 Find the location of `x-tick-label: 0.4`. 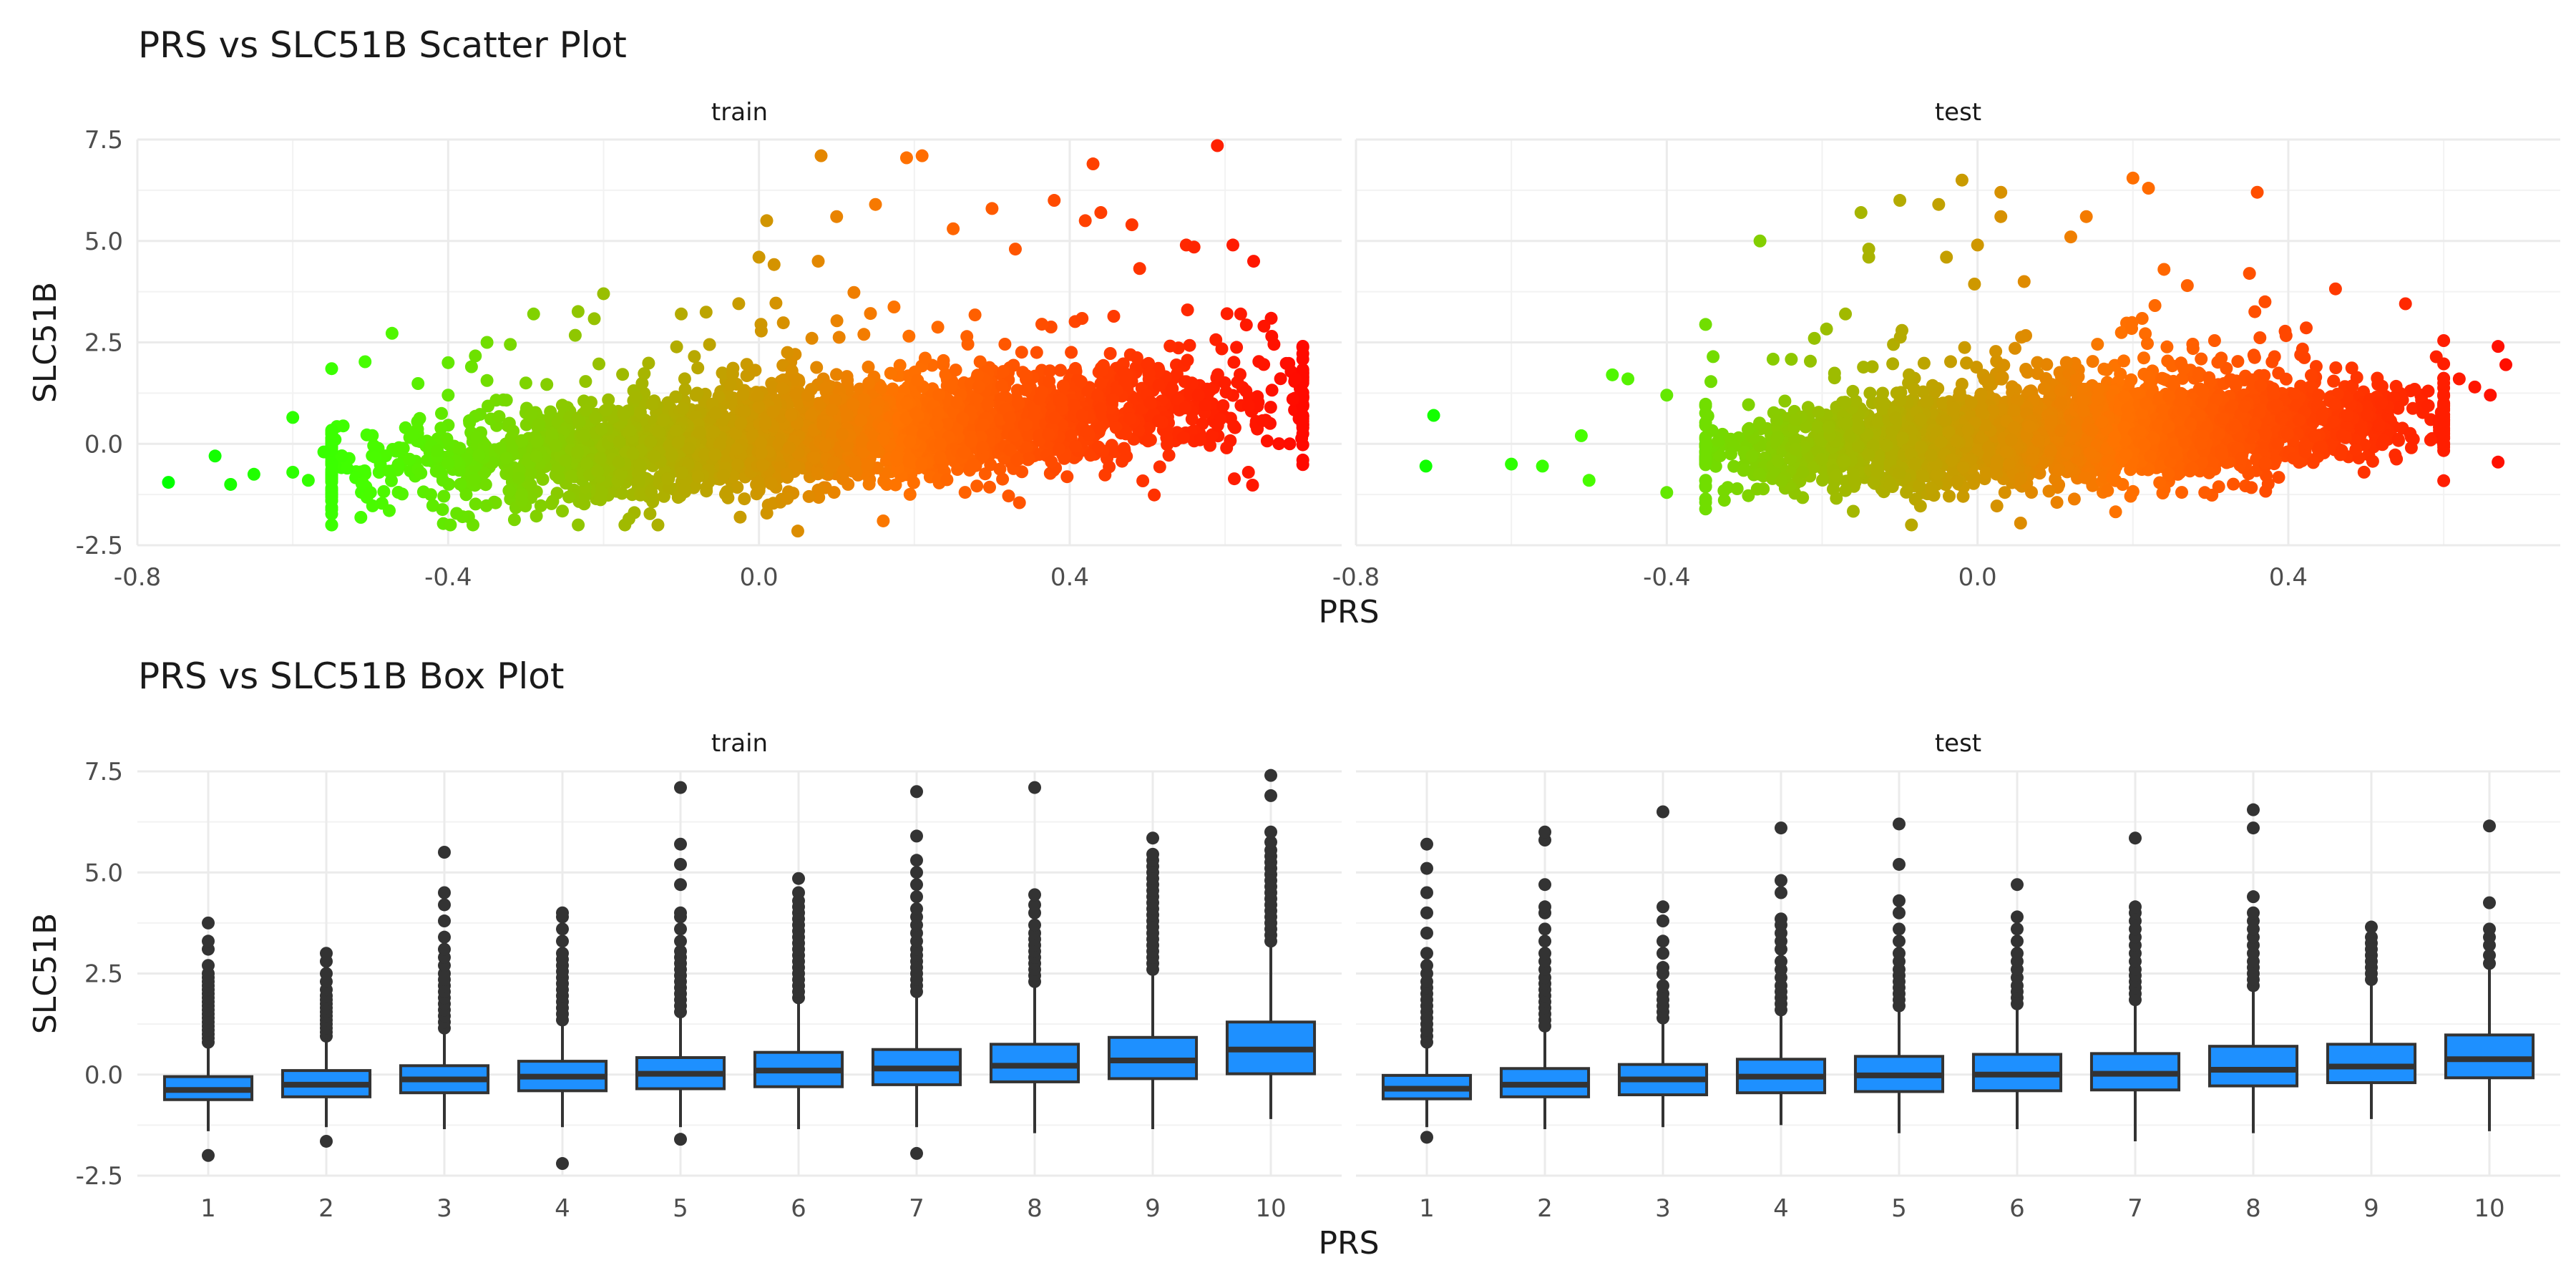

x-tick-label: 0.4 is located at coordinates (2288, 577).